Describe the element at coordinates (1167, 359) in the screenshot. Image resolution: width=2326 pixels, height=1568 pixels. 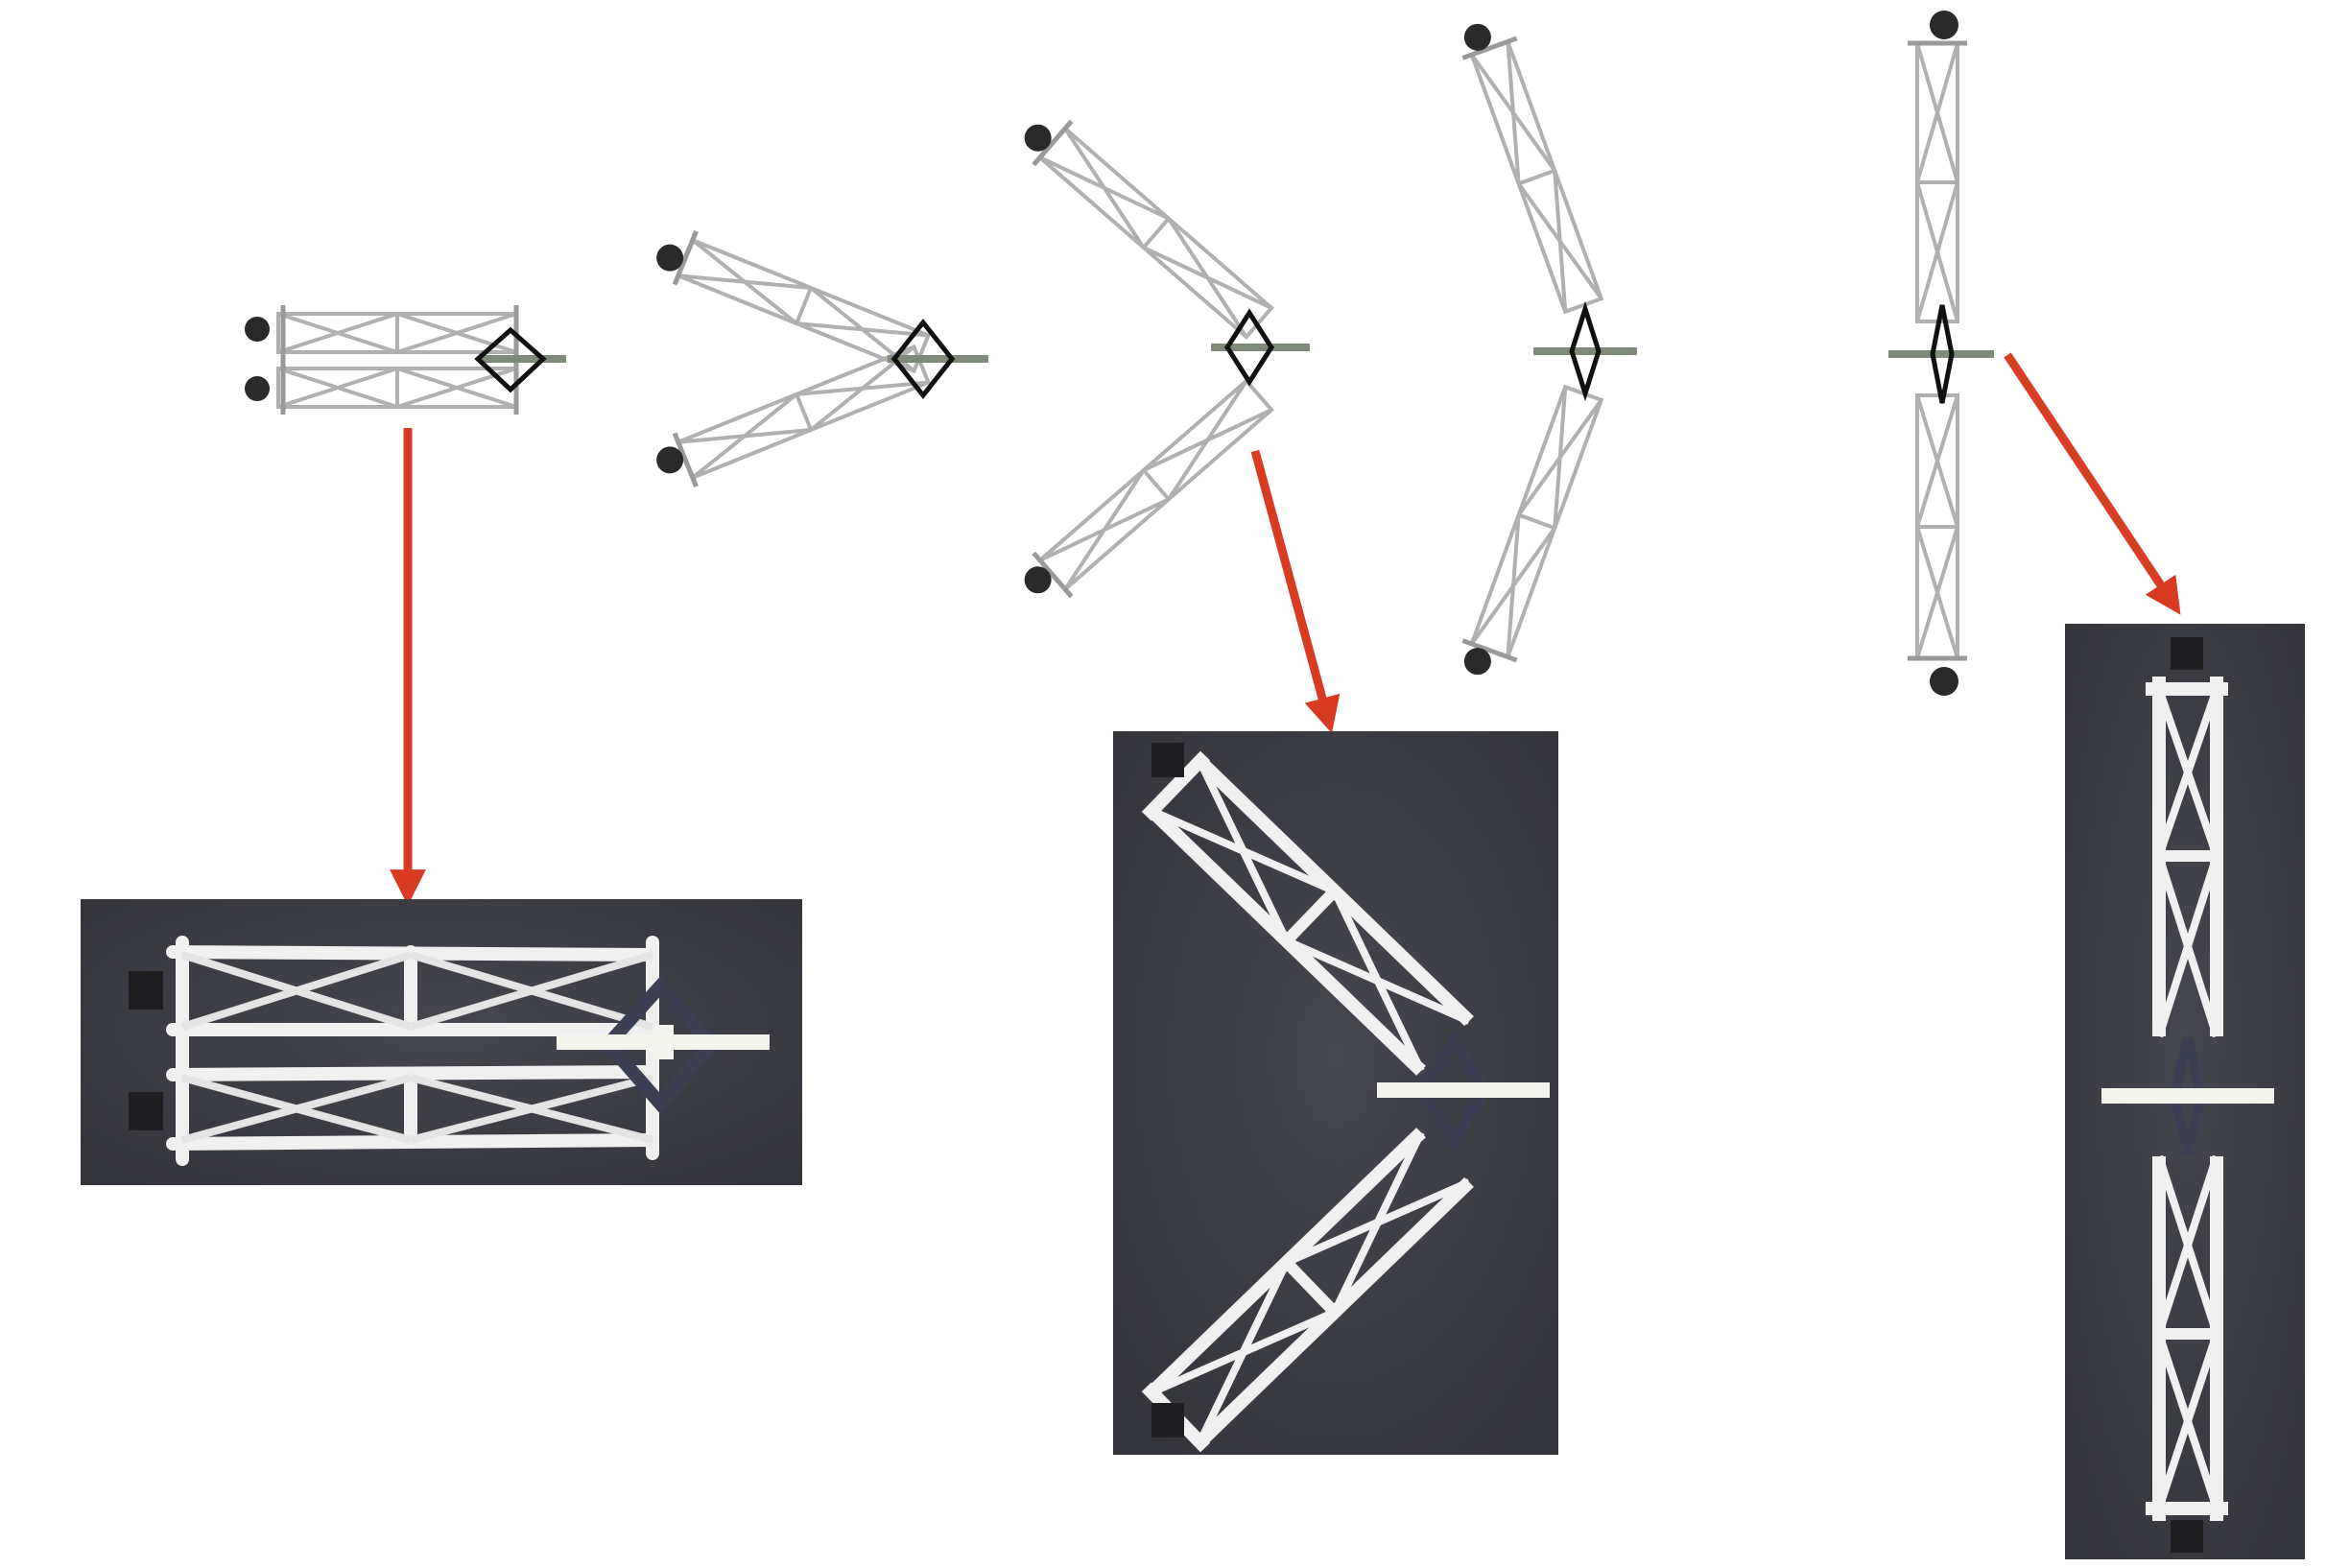
I see `stage-3-folding-truss` at that location.